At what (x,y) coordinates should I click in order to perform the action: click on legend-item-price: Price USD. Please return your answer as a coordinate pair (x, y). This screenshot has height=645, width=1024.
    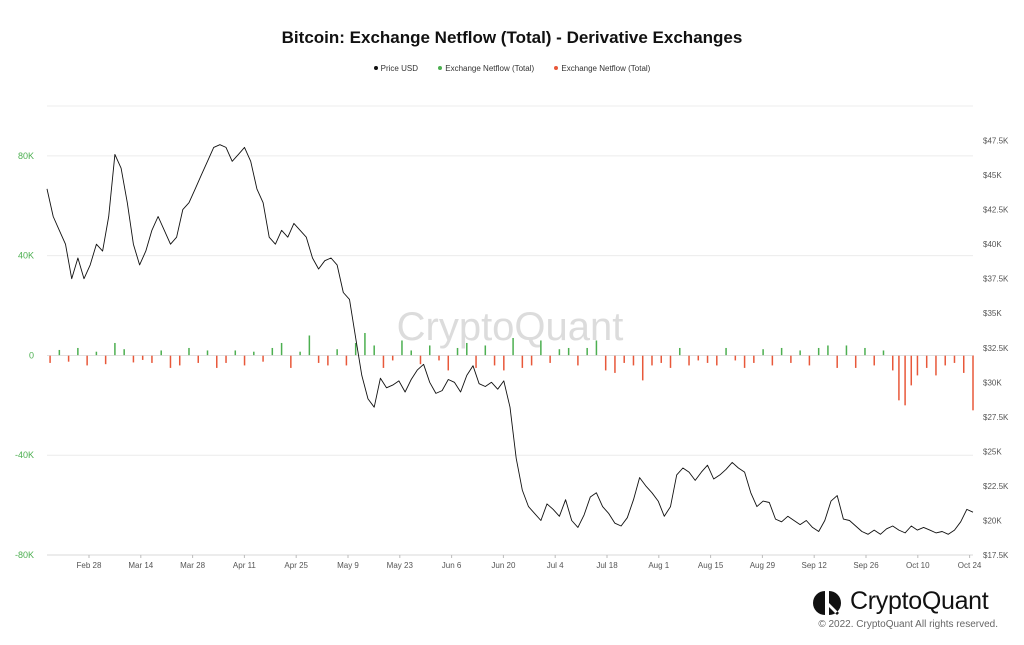
    Looking at the image, I should click on (395, 68).